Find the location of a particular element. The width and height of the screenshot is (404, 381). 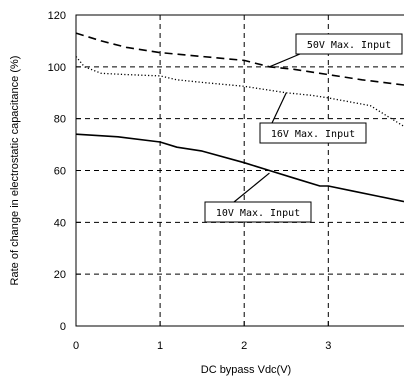

annotation-label: 10V Max. Input is located at coordinates (258, 213).